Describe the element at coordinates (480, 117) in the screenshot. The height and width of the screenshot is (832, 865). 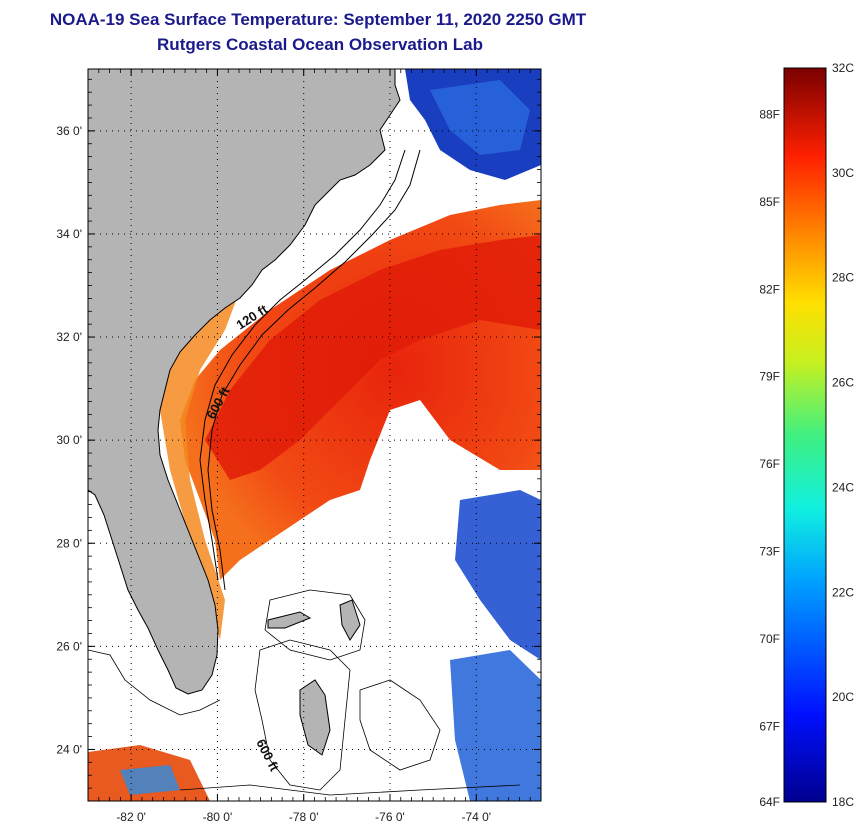
I see `cool-water-patch` at that location.